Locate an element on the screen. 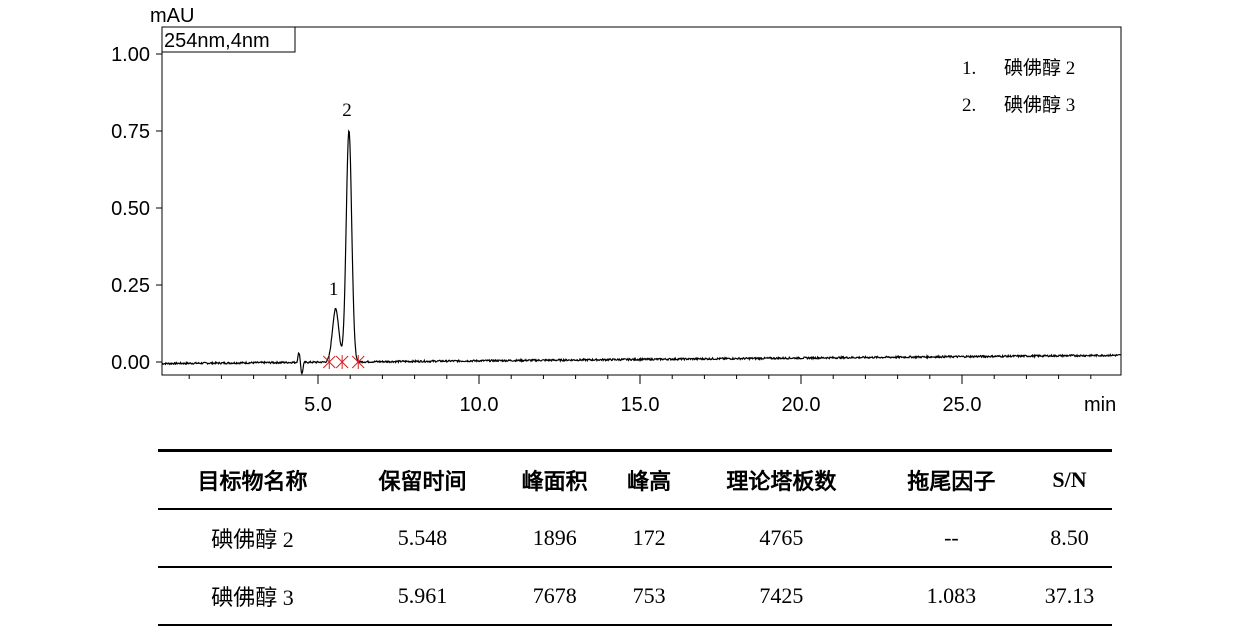  integration-markers is located at coordinates (343, 362).